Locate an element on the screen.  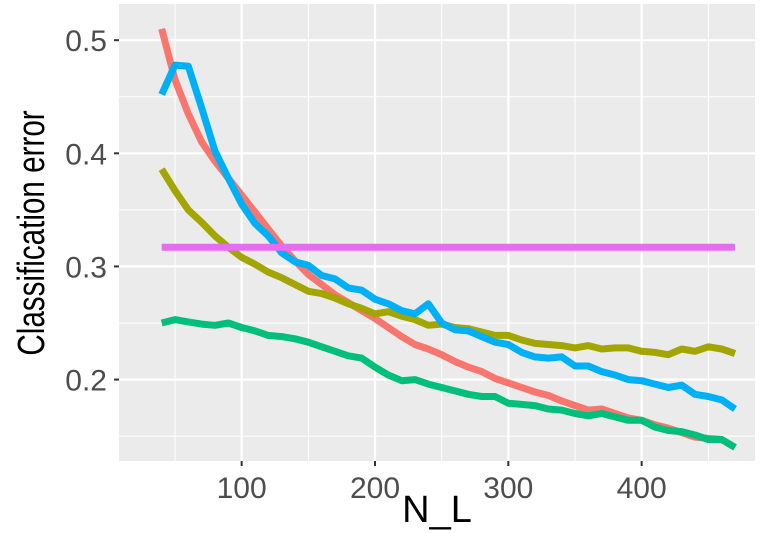
x-tick-marks is located at coordinates (441, 463).